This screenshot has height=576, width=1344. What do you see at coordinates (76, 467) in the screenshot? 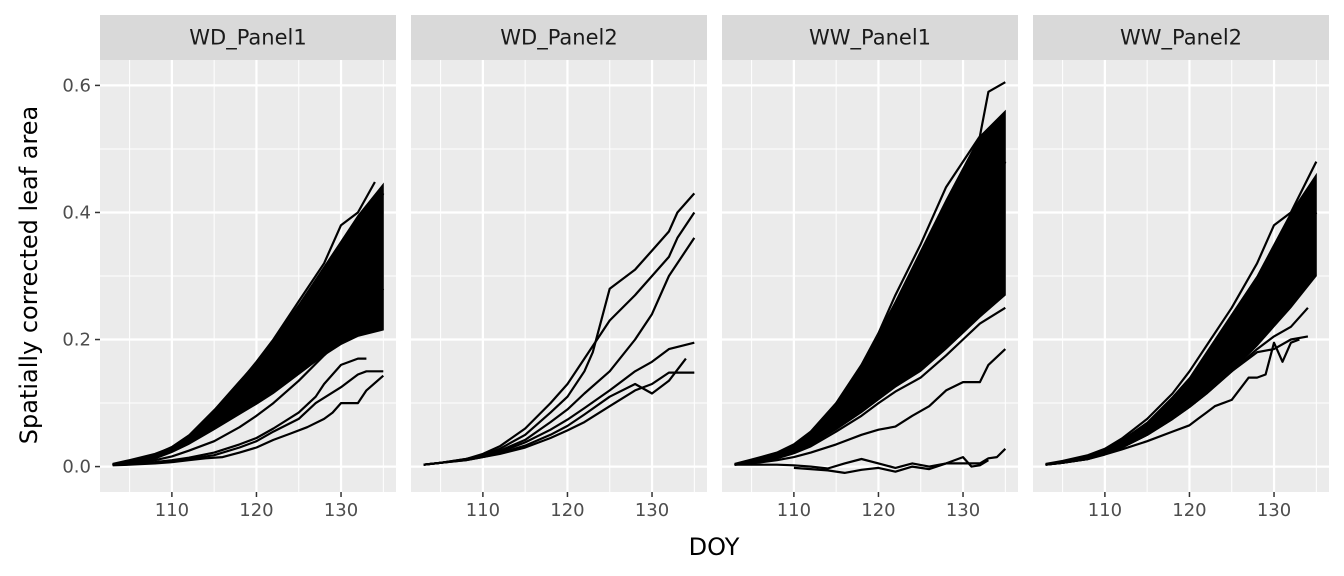
I see `y-tick-label: 0.0` at bounding box center [76, 467].